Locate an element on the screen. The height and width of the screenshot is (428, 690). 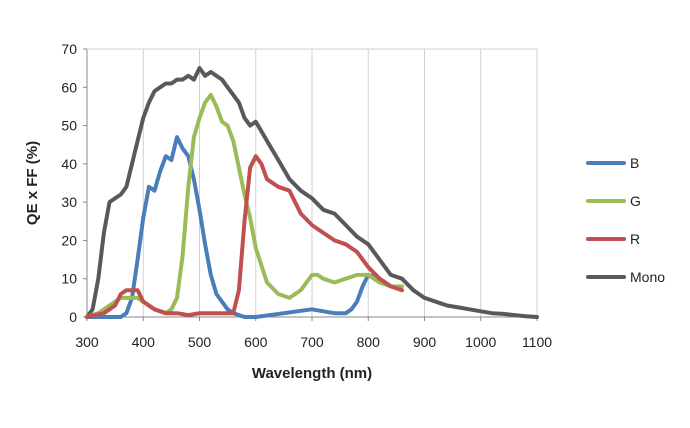
y-tick-label: 30 is located at coordinates (69, 202).